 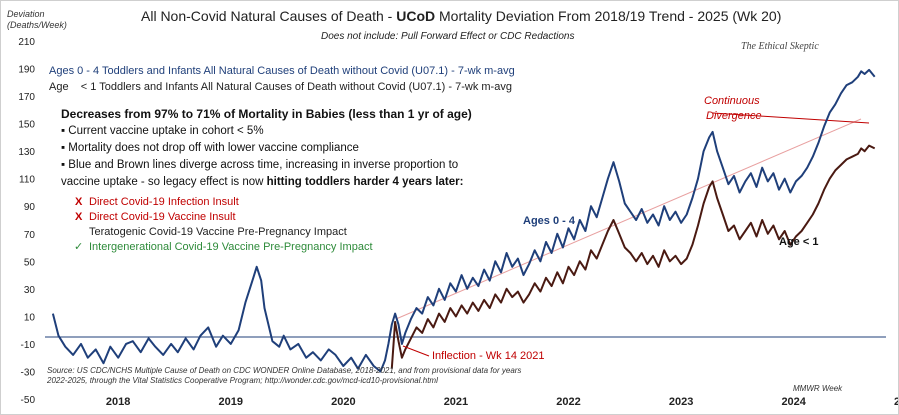 I want to click on series-label-blue: Ages 0 - 4, so click(x=549, y=221).